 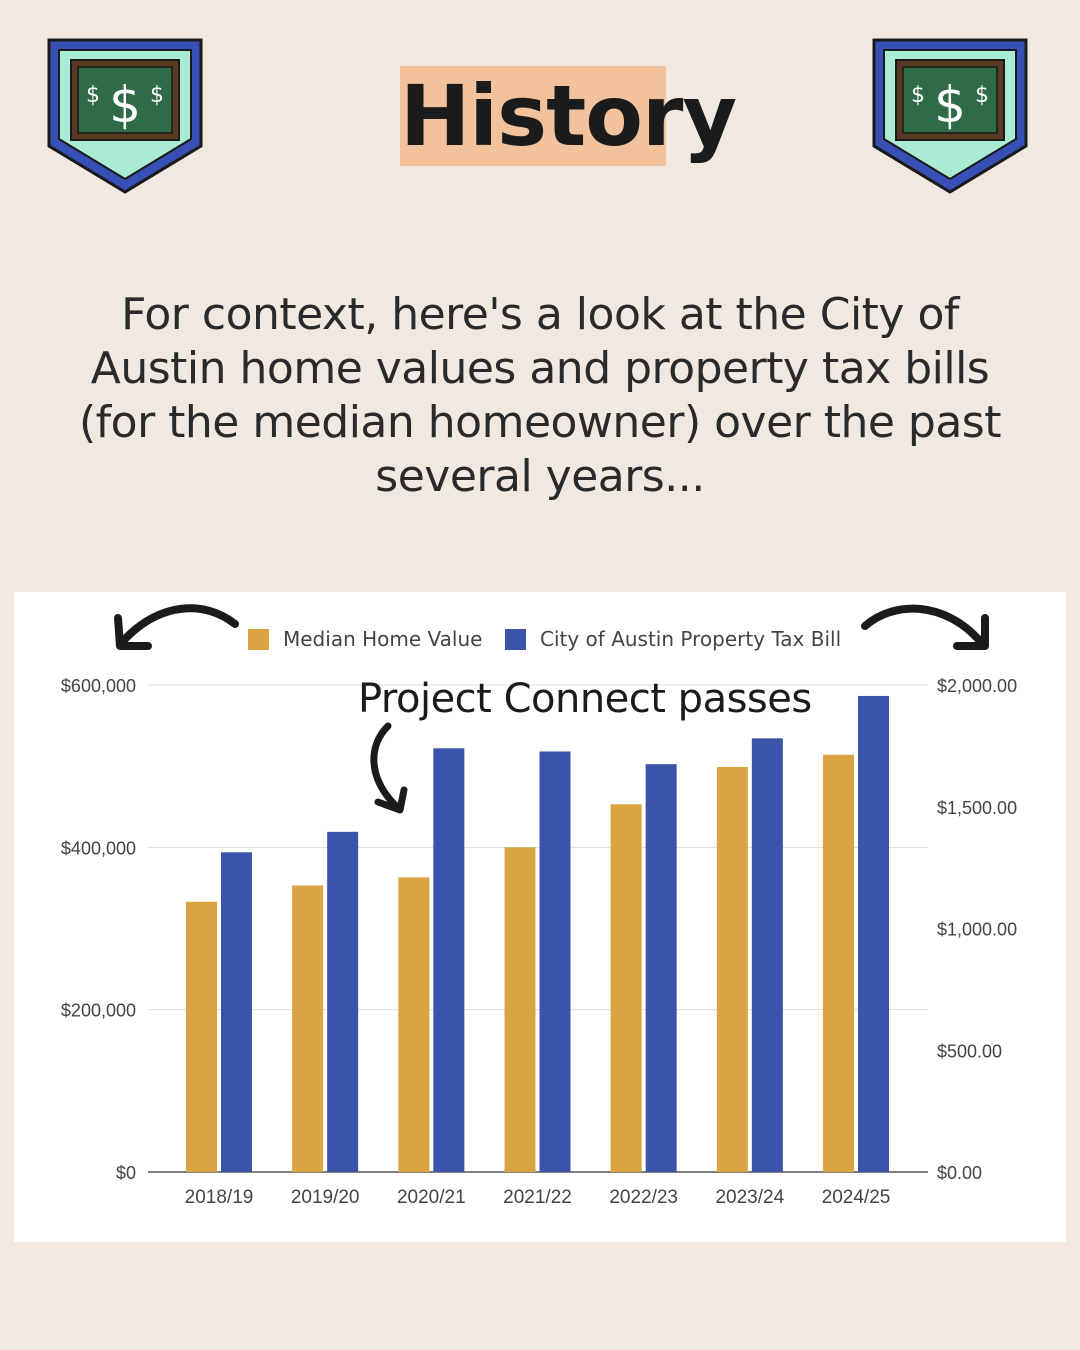 I want to click on legend-label-home-value: Median Home Value, so click(x=383, y=639).